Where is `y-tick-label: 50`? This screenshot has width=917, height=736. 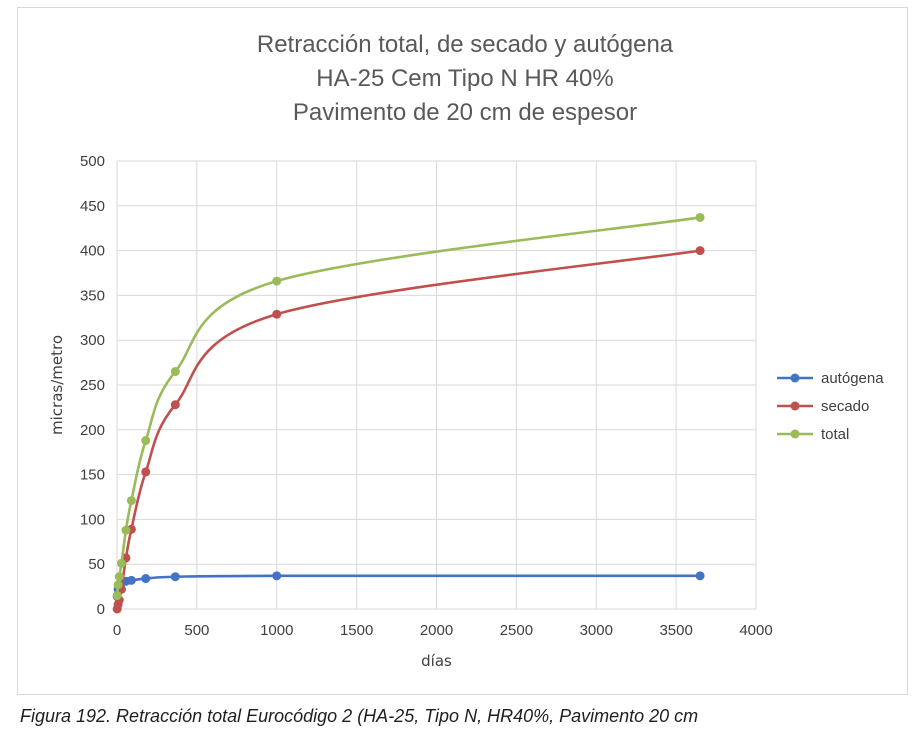
y-tick-label: 50 is located at coordinates (96, 564).